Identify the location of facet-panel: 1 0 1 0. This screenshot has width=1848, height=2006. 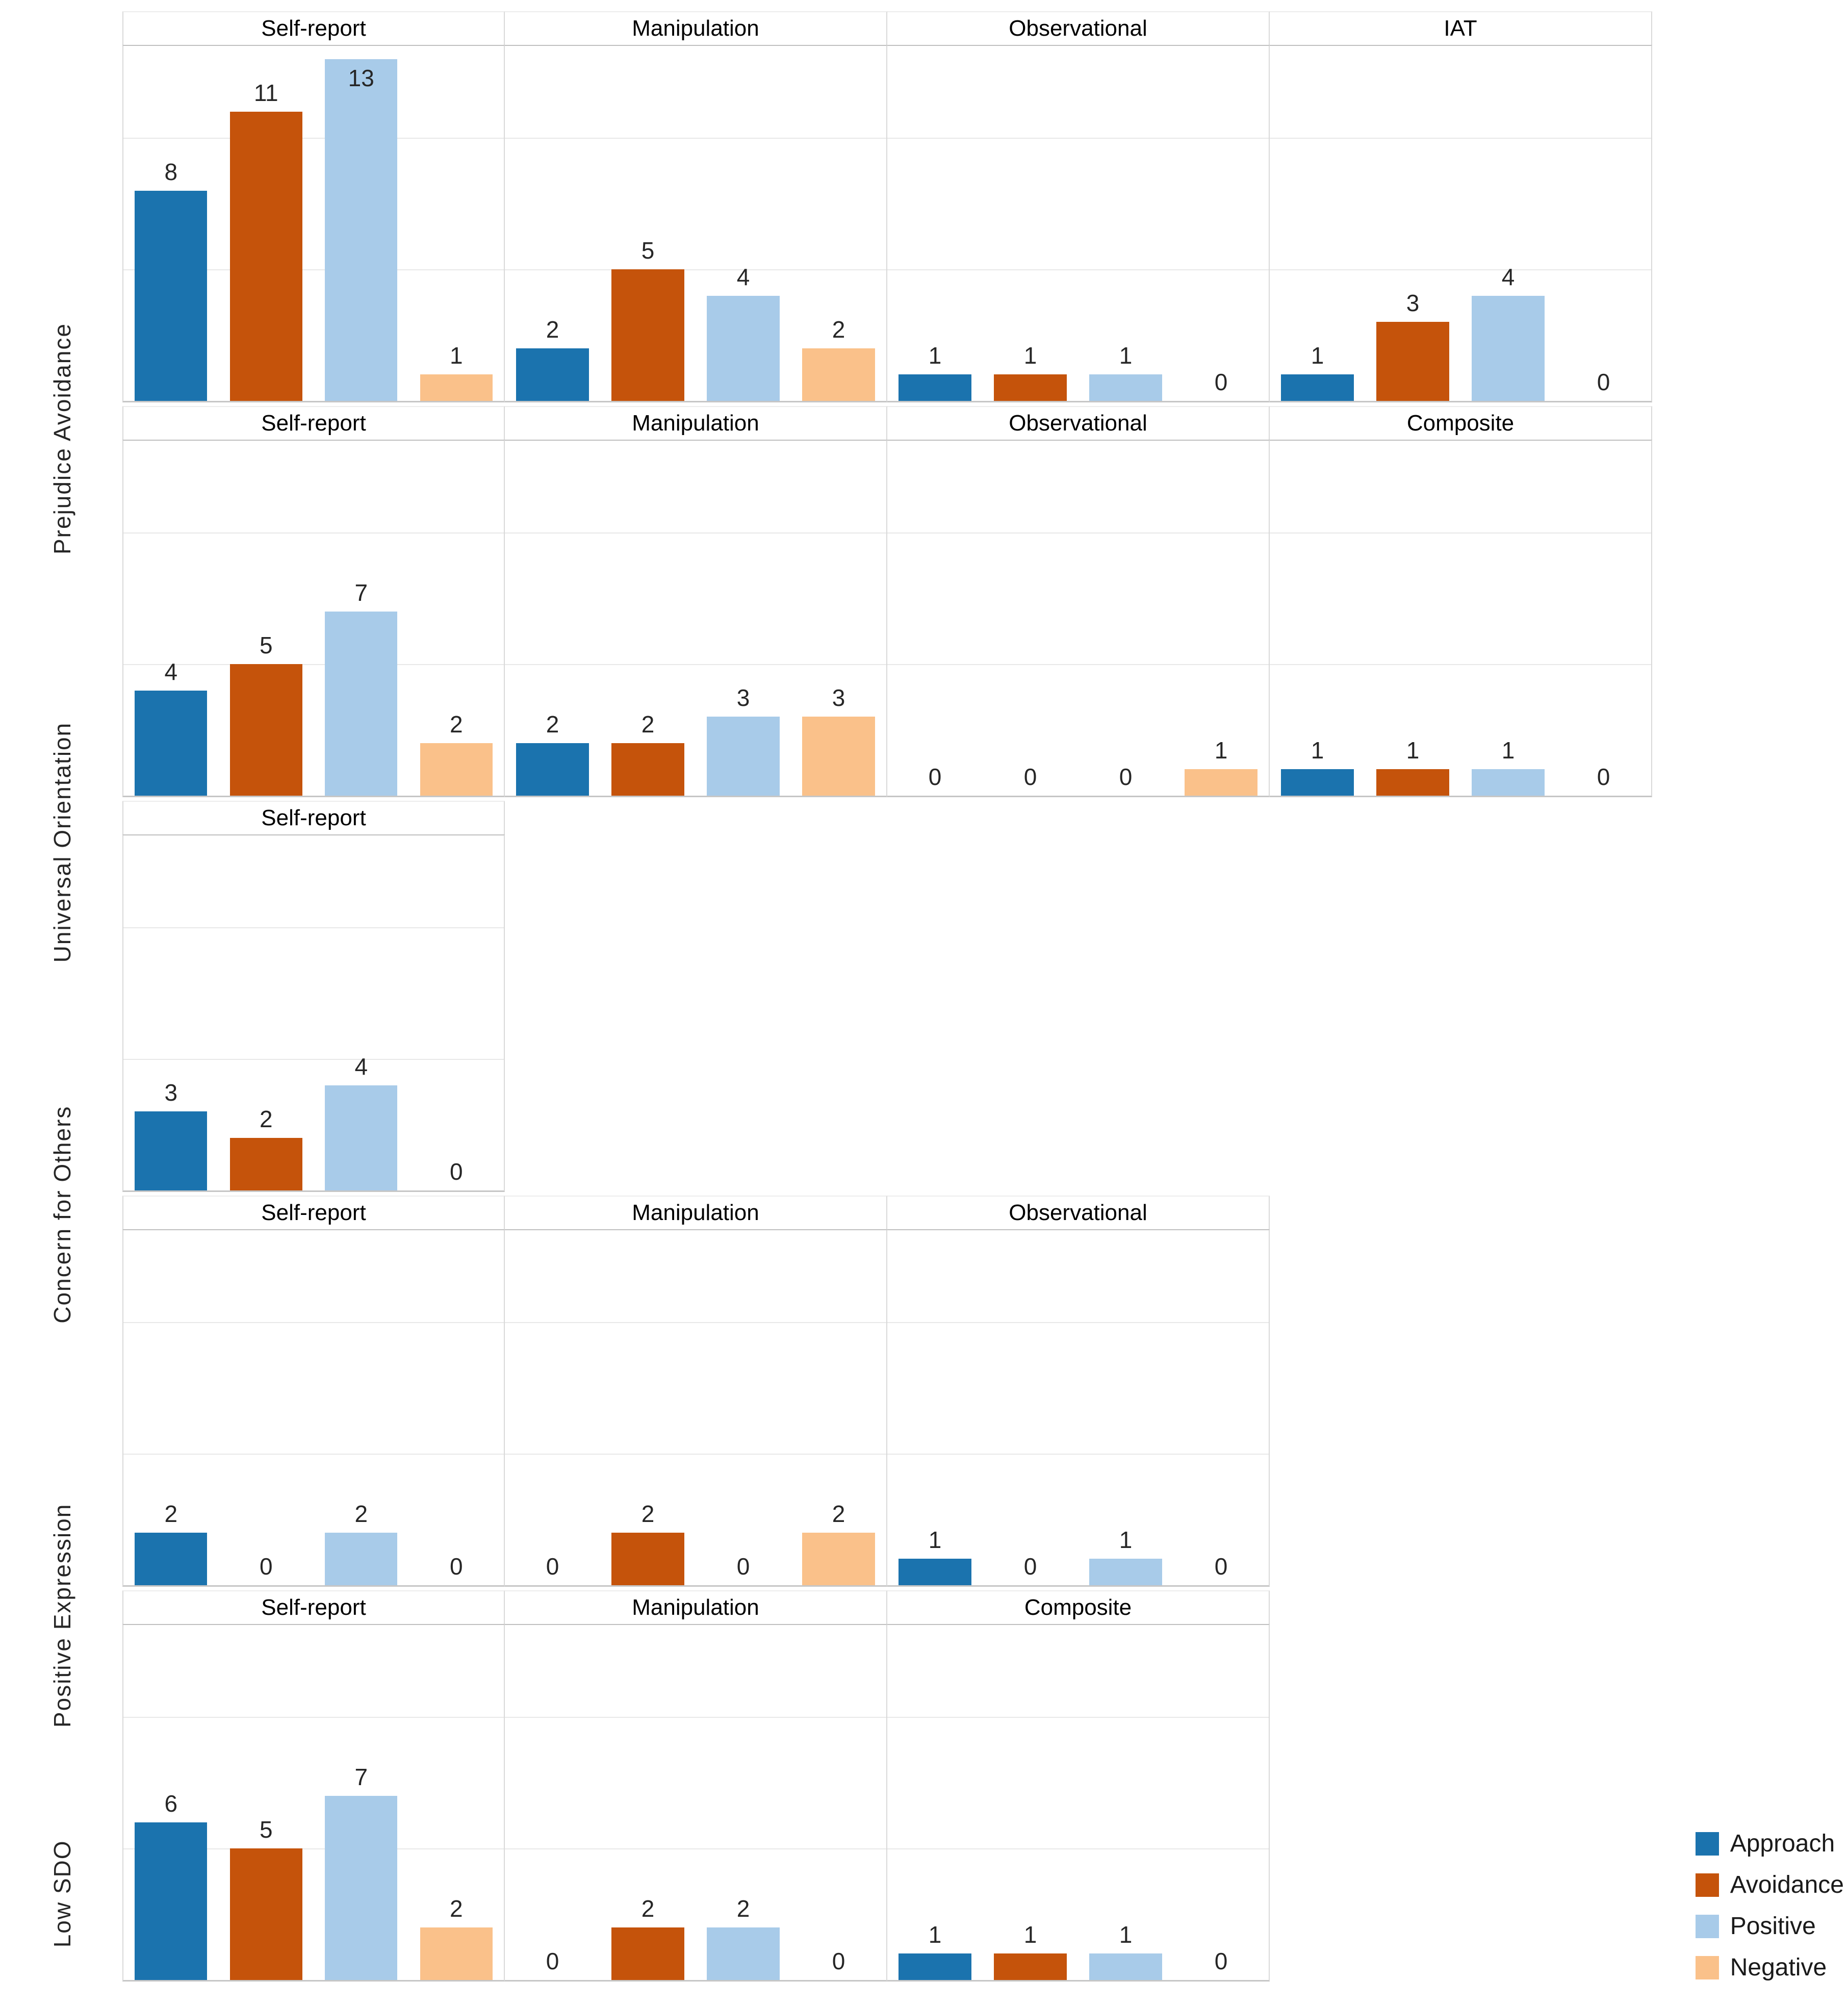
(1078, 1408).